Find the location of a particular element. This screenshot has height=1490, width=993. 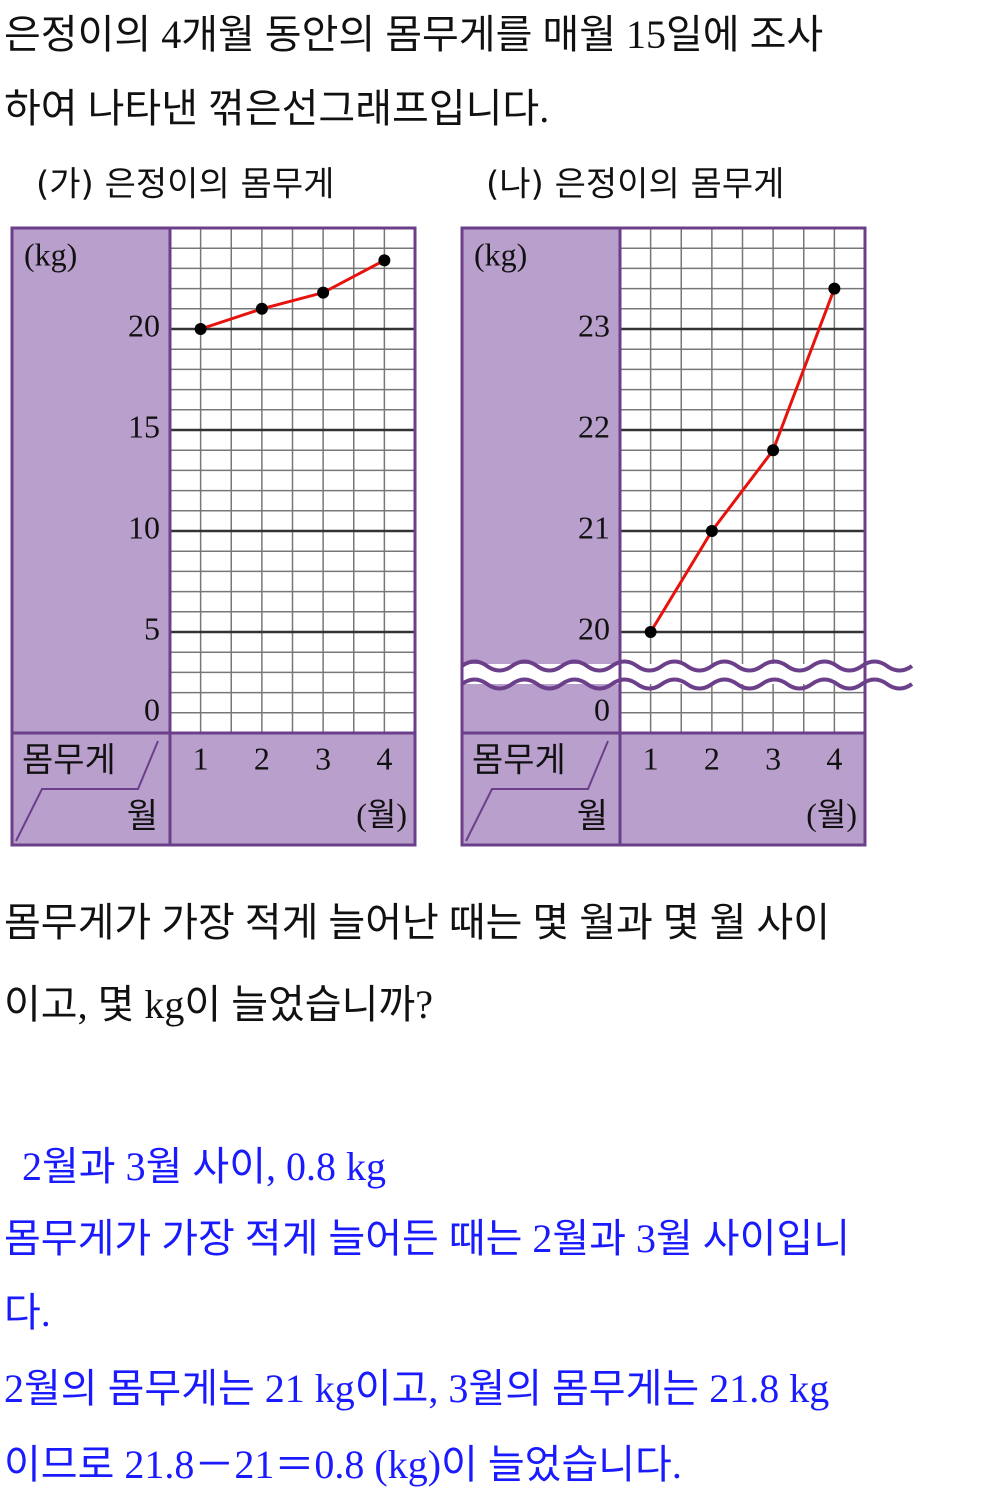

explanation-line: 2월의 몸무게는 21 kg이고, 3월의 몸무게는 21.8 kg is located at coordinates (417, 1388).